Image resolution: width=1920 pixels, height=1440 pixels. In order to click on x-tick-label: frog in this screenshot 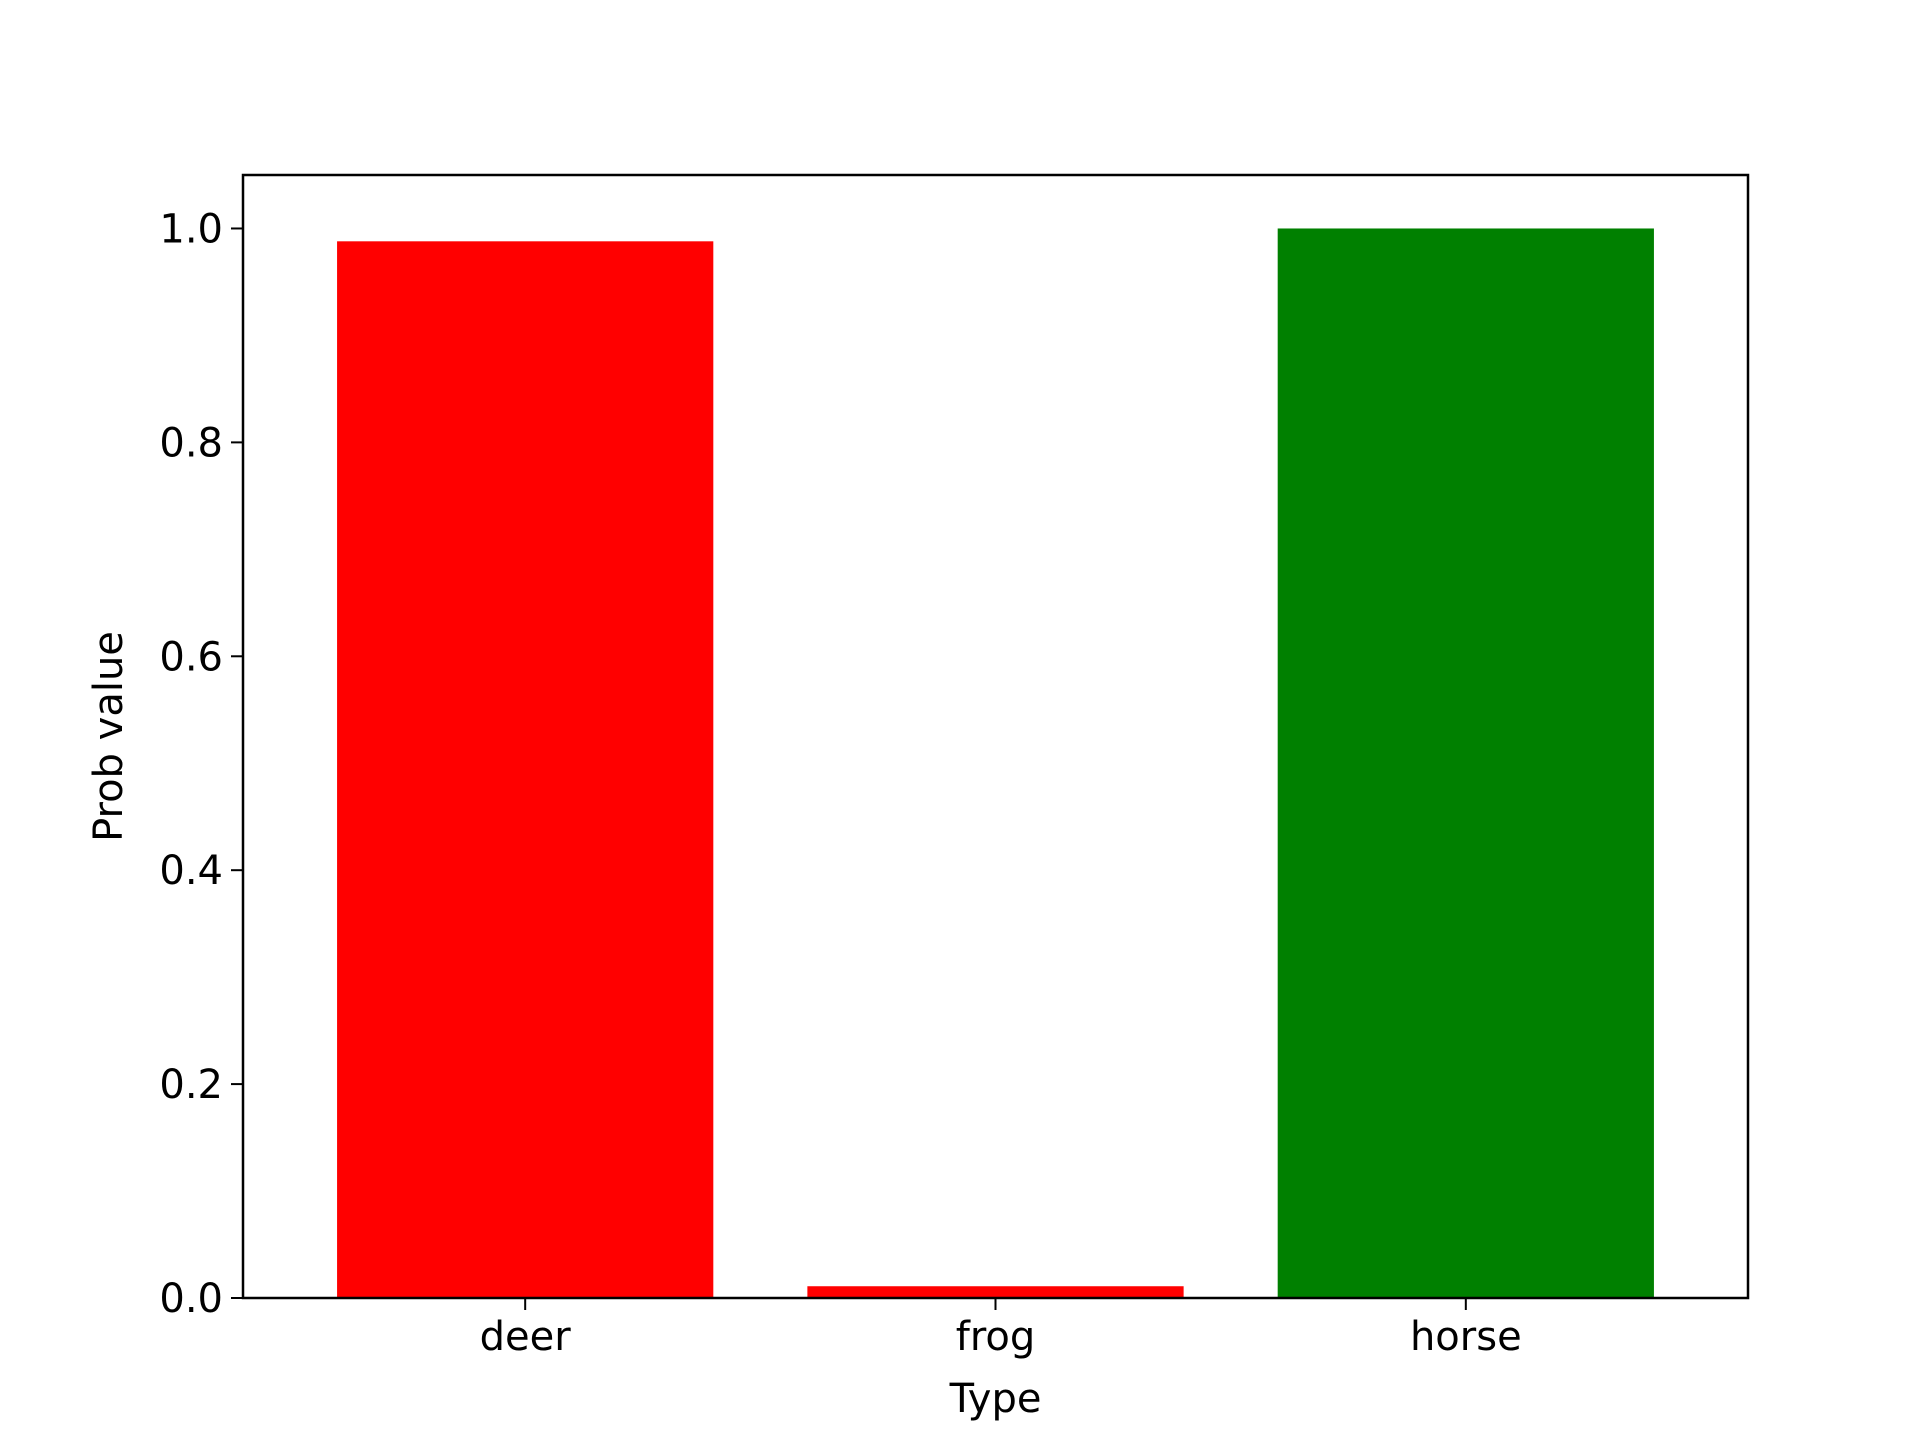, I will do `click(996, 1337)`.